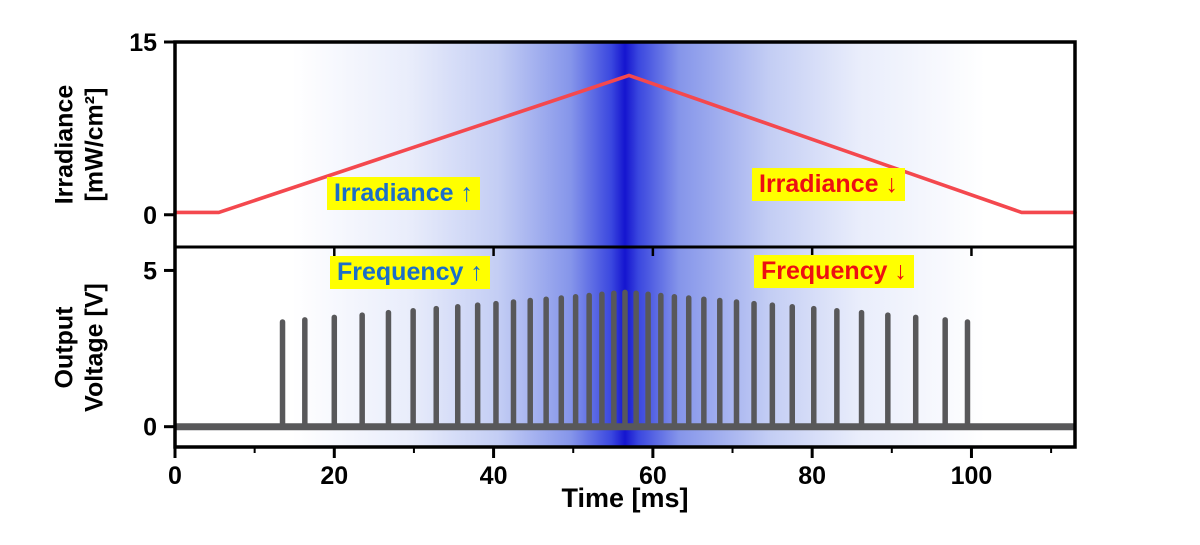 This screenshot has height=545, width=1200. Describe the element at coordinates (94, 144) in the screenshot. I see `top-y-axis-label-line2: [mW/cm²]` at that location.